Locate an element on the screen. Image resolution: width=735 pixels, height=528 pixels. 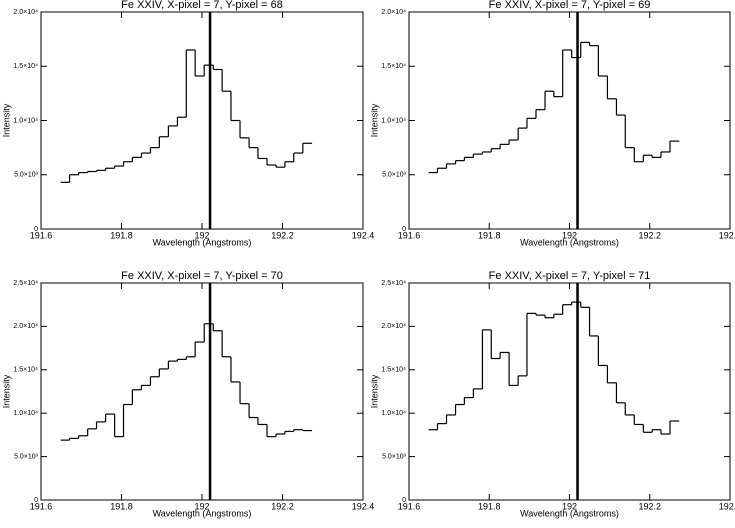
chart-title: Fe XXIV, X-pixel = 7, Y-pixel = 70 is located at coordinates (202, 276).